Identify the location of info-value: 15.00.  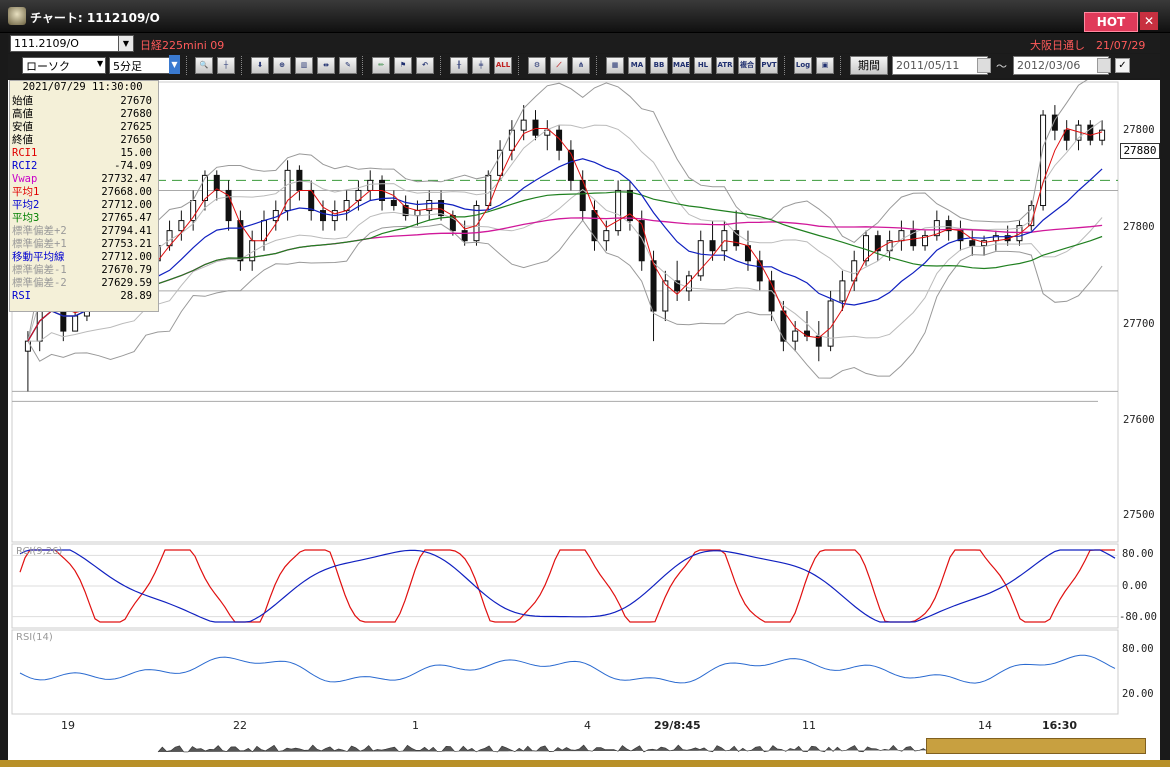
(136, 153).